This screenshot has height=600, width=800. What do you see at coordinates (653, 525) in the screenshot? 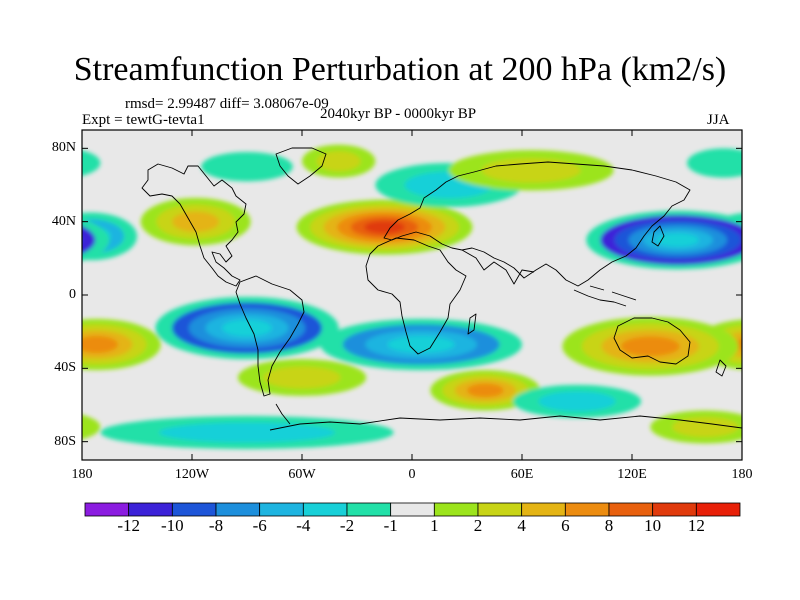
I see `colorbar-label: 10` at bounding box center [653, 525].